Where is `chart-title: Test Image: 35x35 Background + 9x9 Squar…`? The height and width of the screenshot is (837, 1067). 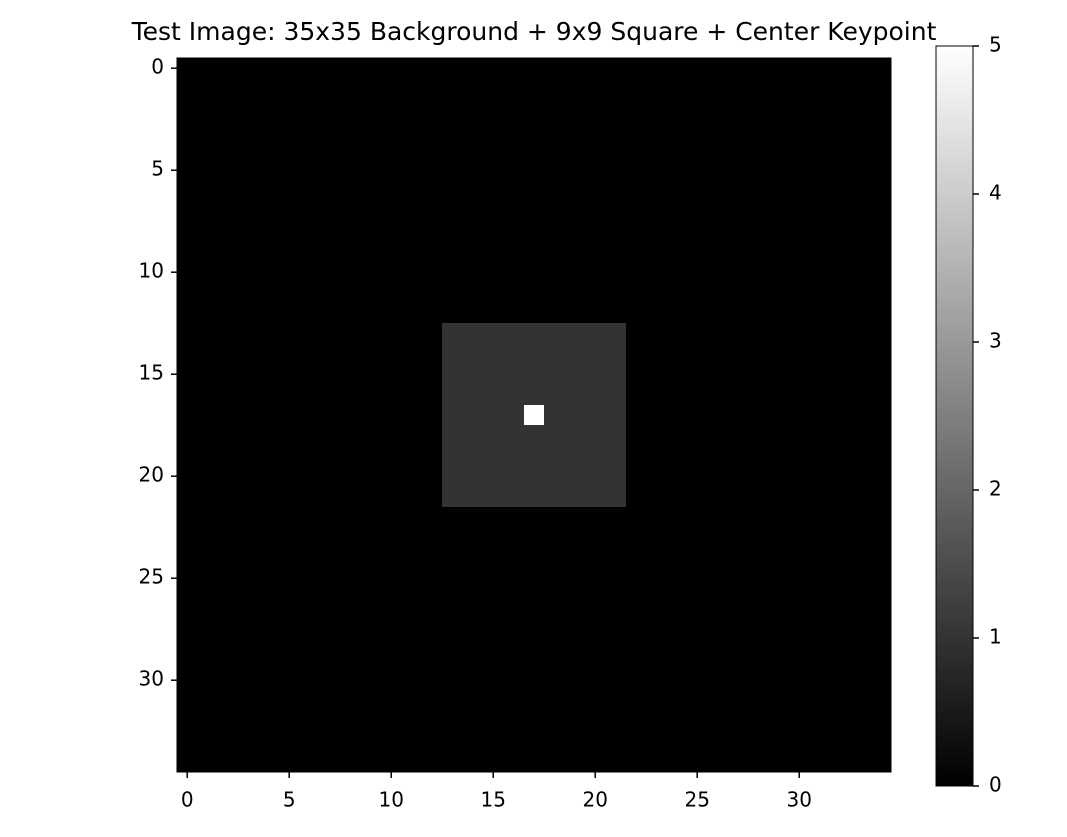
chart-title: Test Image: 35x35 Background + 9x9 Squar… is located at coordinates (534, 31).